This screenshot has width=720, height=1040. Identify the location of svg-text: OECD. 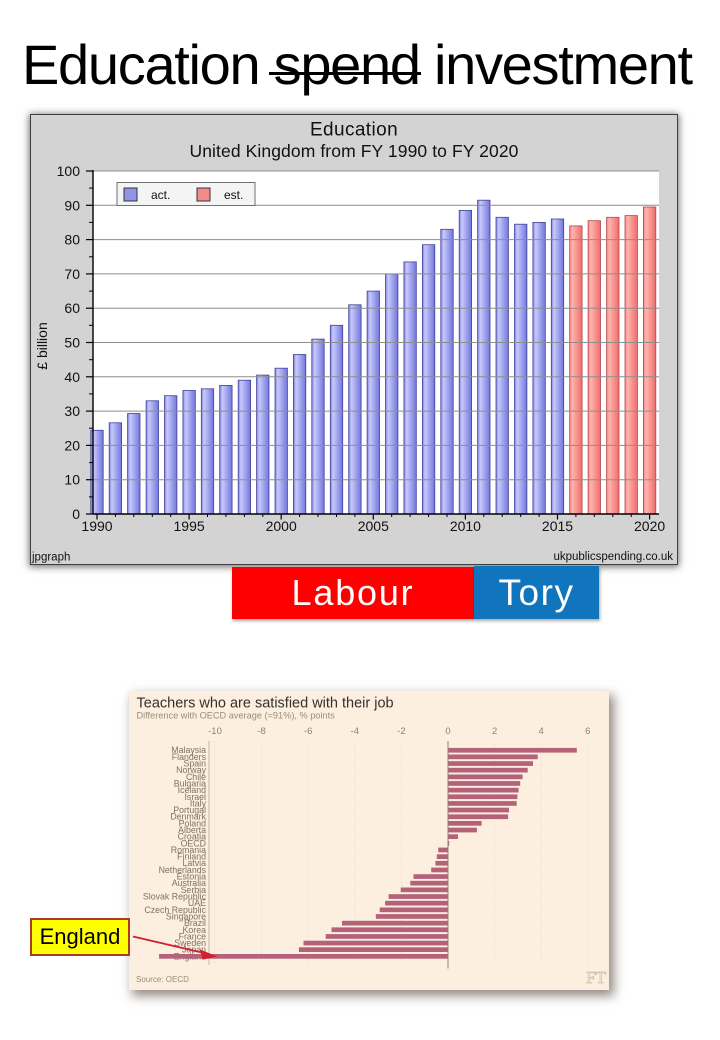
(193, 843).